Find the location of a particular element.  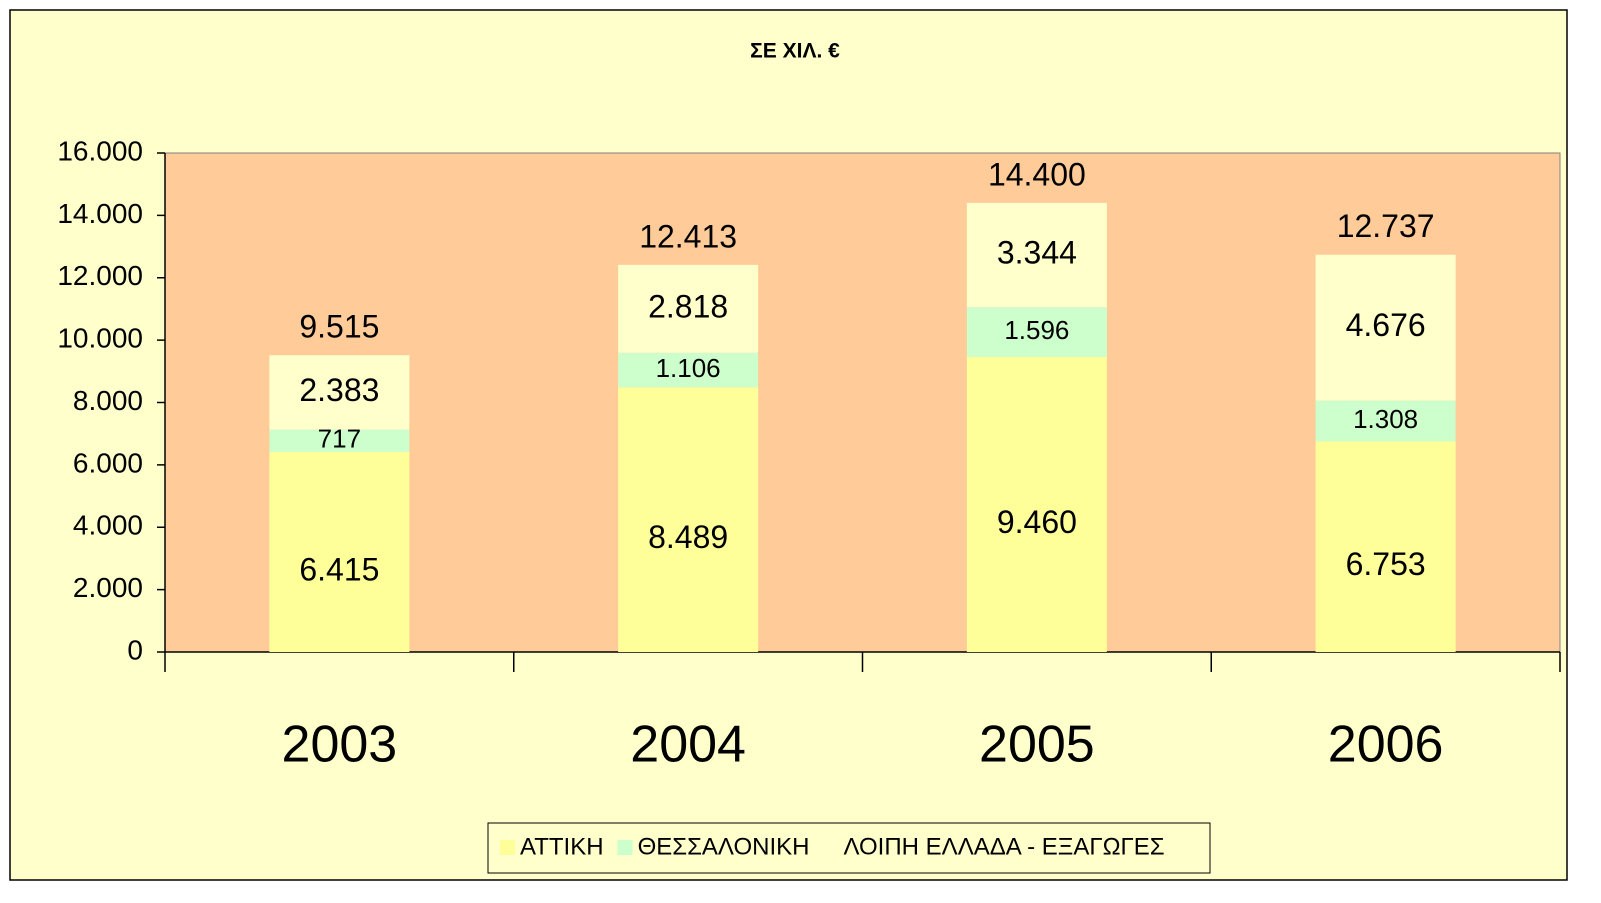

y-tick-label: 4.000 is located at coordinates (108, 525).